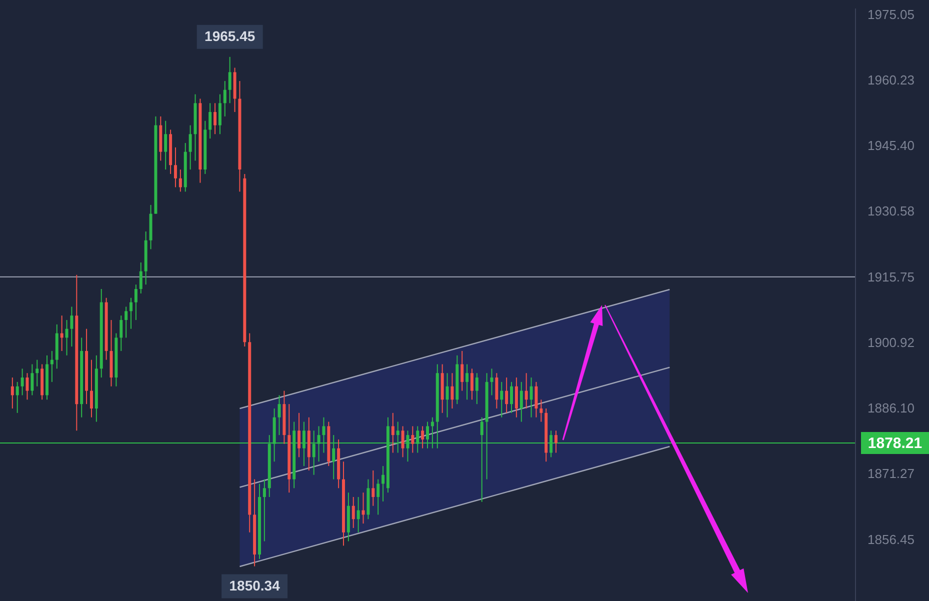 Image resolution: width=929 pixels, height=601 pixels. What do you see at coordinates (891, 342) in the screenshot?
I see `y-tick-label: 1900.92` at bounding box center [891, 342].